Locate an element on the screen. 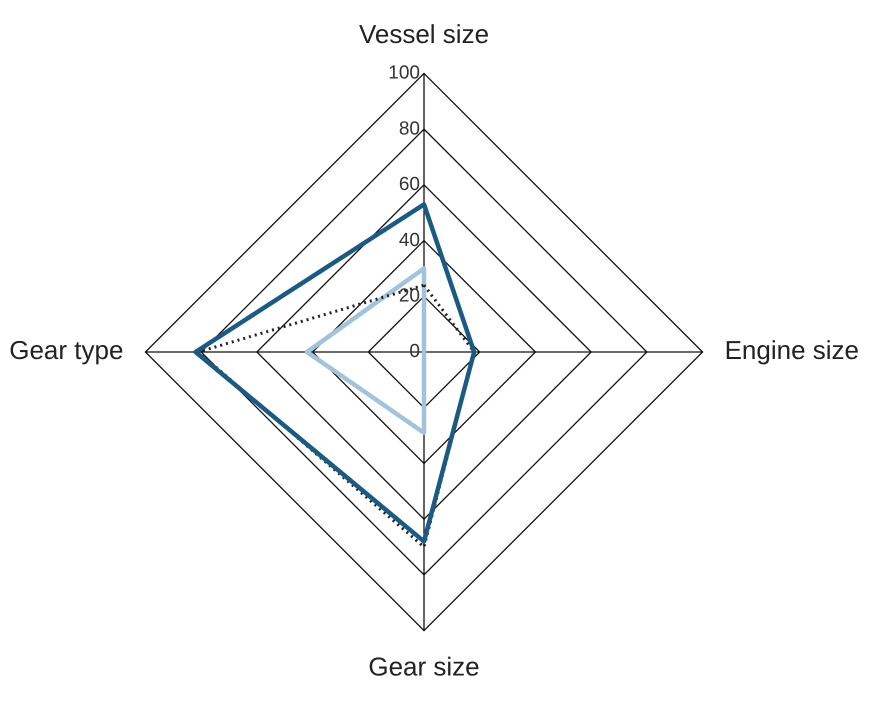 The height and width of the screenshot is (708, 869). spoke-label: Vessel size is located at coordinates (424, 33).